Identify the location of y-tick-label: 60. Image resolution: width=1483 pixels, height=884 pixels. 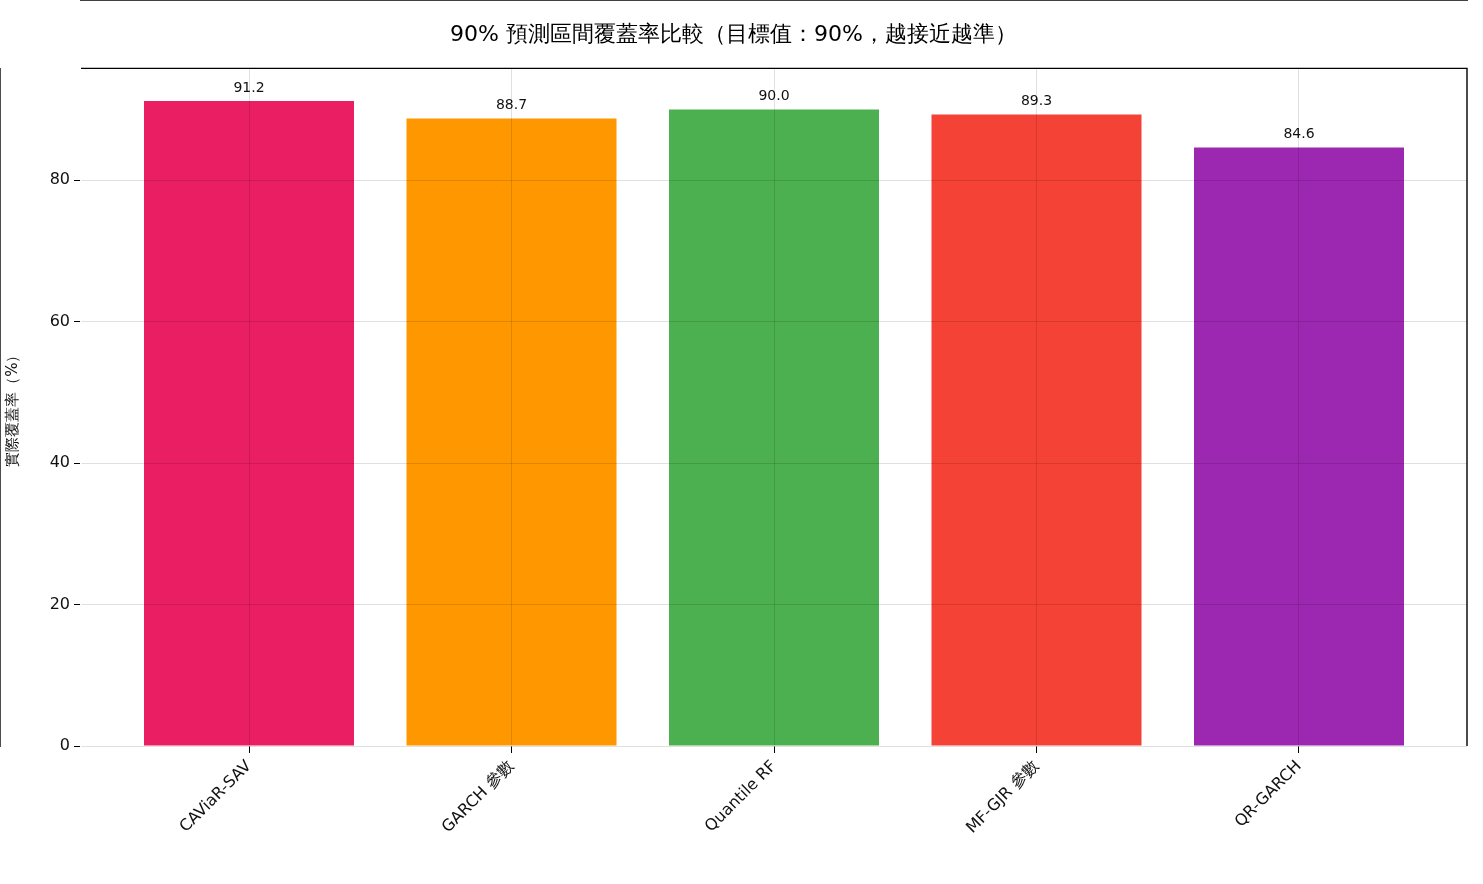
(59, 320).